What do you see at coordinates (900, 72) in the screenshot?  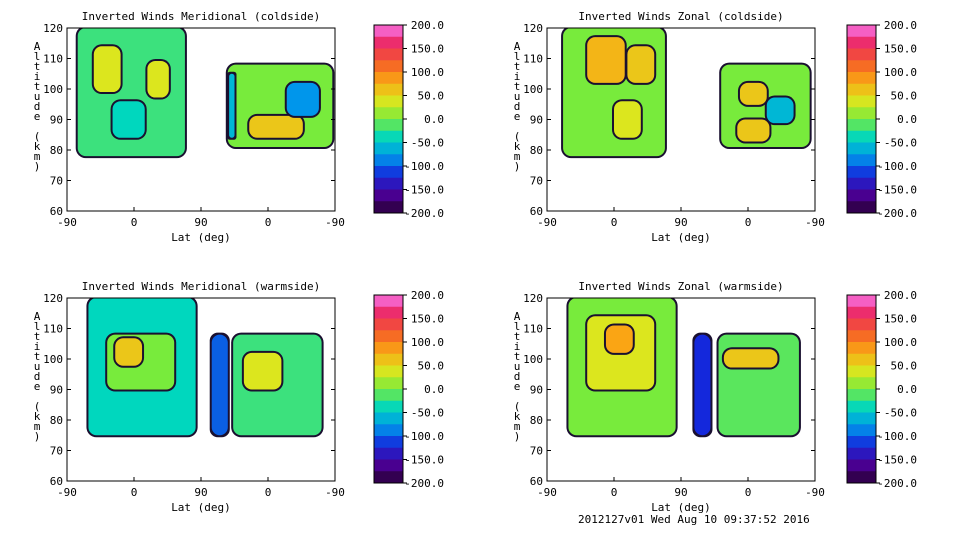 I see `colorbar-tick-label: 100.0` at bounding box center [900, 72].